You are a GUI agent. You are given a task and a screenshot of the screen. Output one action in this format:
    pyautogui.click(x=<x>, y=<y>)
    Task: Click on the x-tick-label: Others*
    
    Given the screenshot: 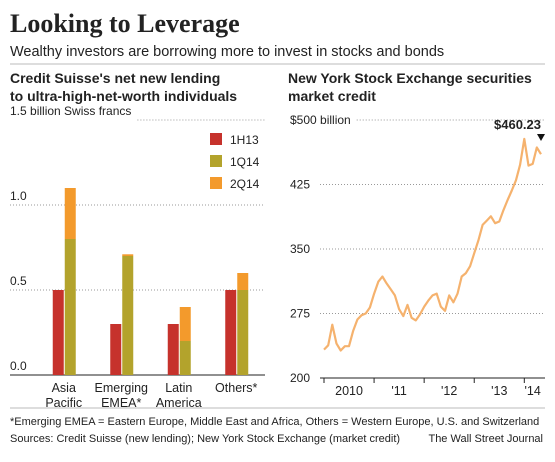 What is the action you would take?
    pyautogui.click(x=236, y=388)
    